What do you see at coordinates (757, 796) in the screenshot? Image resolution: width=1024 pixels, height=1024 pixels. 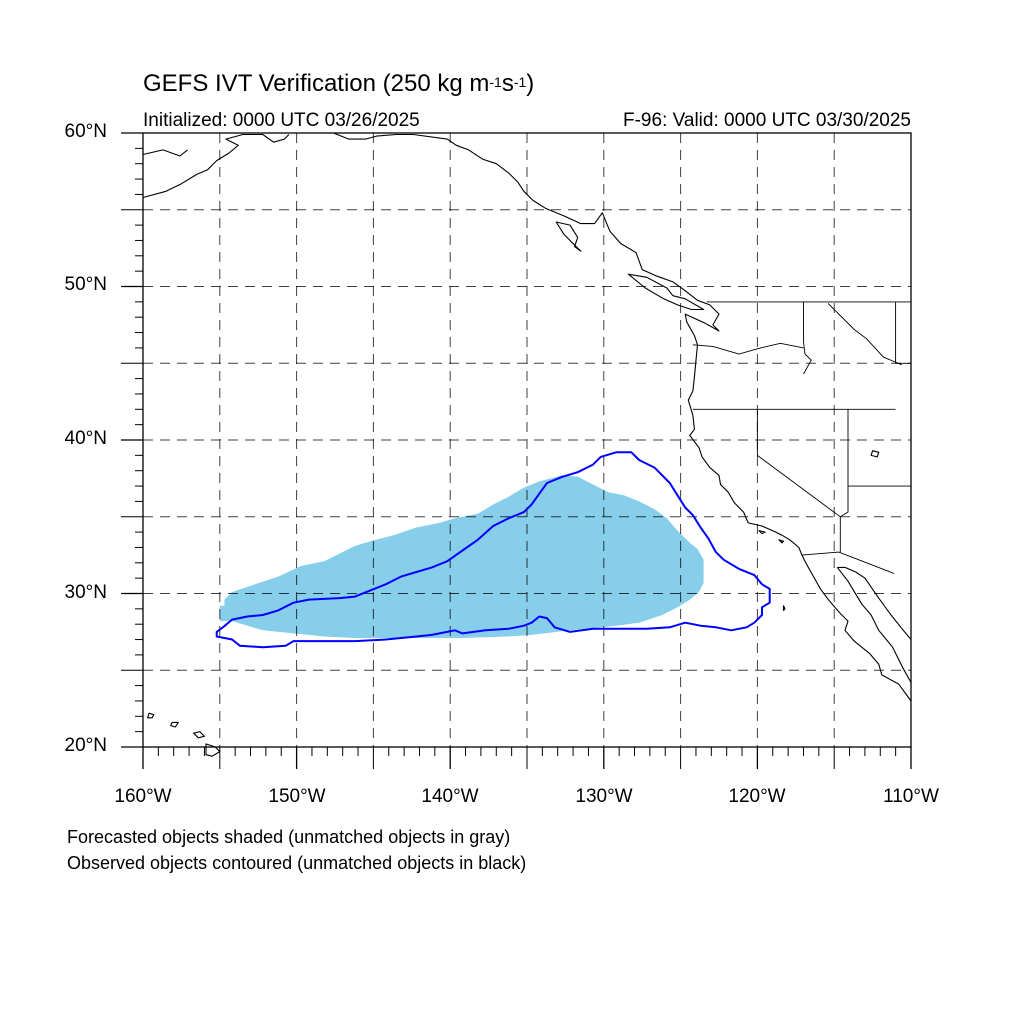 I see `lon-label-120w: 120°W` at bounding box center [757, 796].